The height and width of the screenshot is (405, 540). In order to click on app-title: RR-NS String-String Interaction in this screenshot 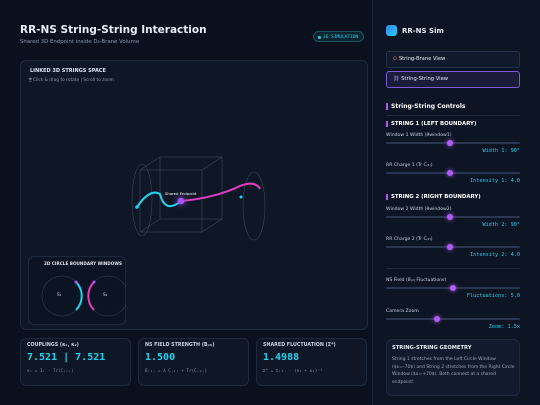, I will do `click(113, 30)`.